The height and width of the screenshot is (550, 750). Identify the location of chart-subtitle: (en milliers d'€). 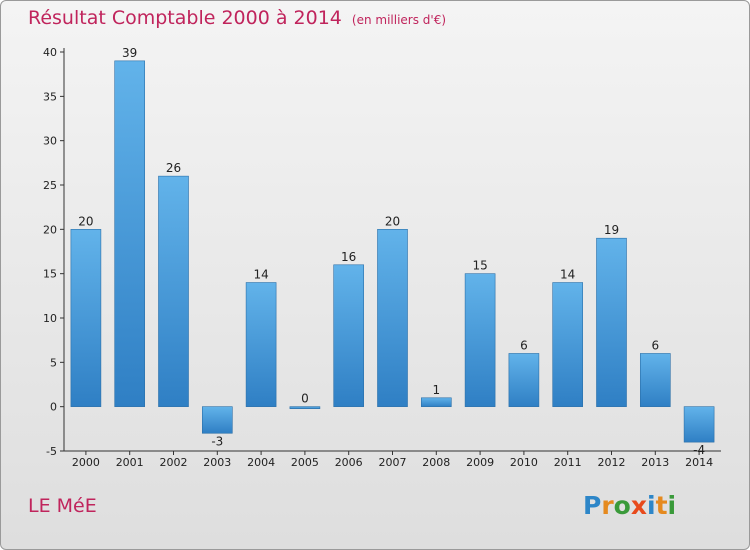
(399, 20).